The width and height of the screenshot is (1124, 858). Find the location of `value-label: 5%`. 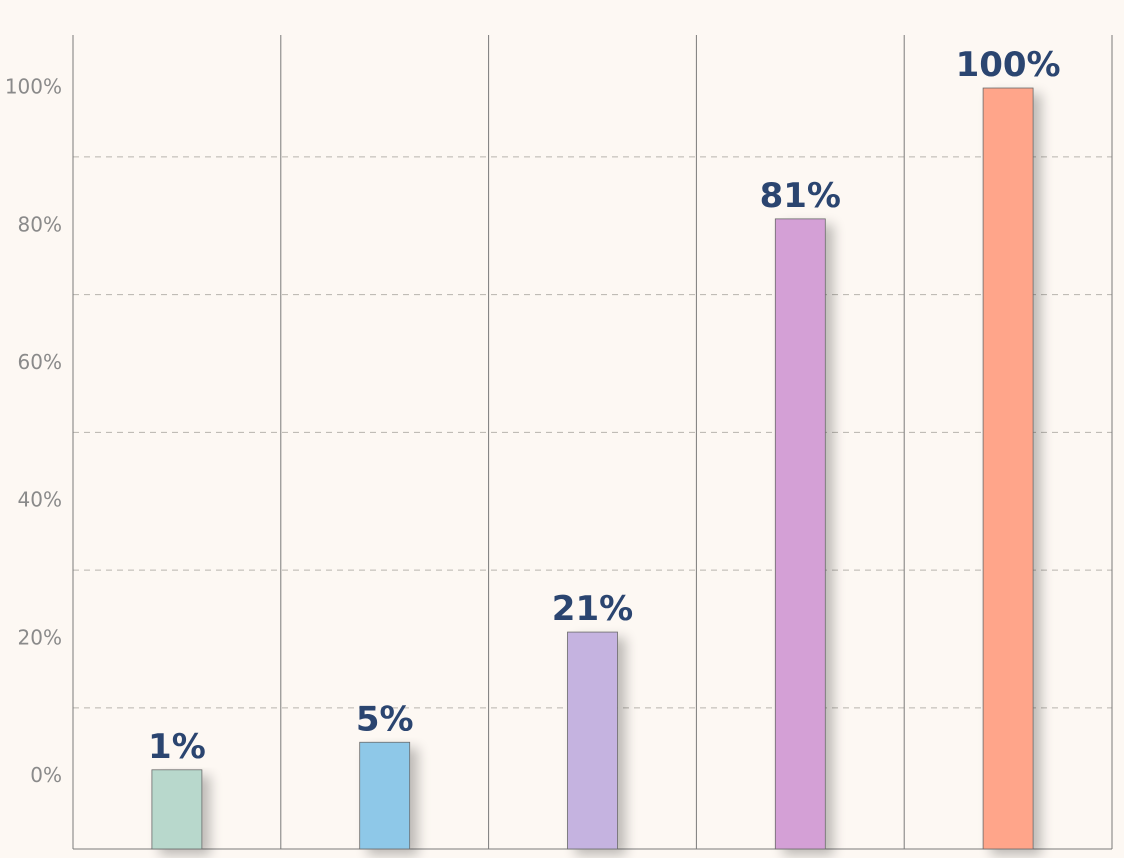

value-label: 5% is located at coordinates (385, 719).